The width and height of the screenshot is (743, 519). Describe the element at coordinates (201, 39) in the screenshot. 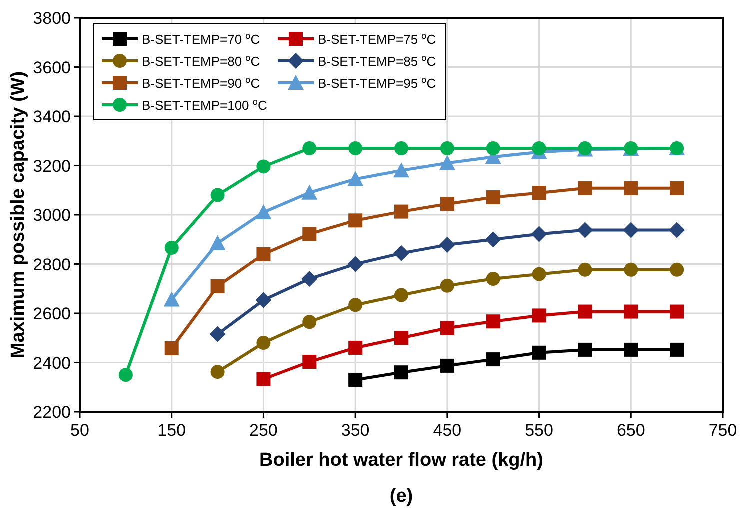

I see `legend-label: B-SET-TEMP=70 $^{o}$C` at that location.